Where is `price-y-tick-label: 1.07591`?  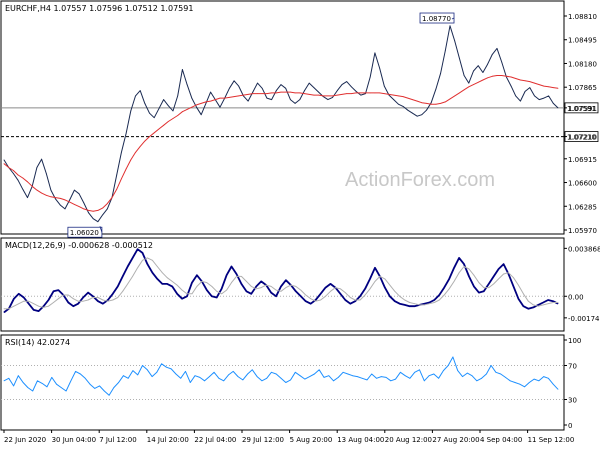
price-y-tick-label: 1.07591 is located at coordinates (582, 109).